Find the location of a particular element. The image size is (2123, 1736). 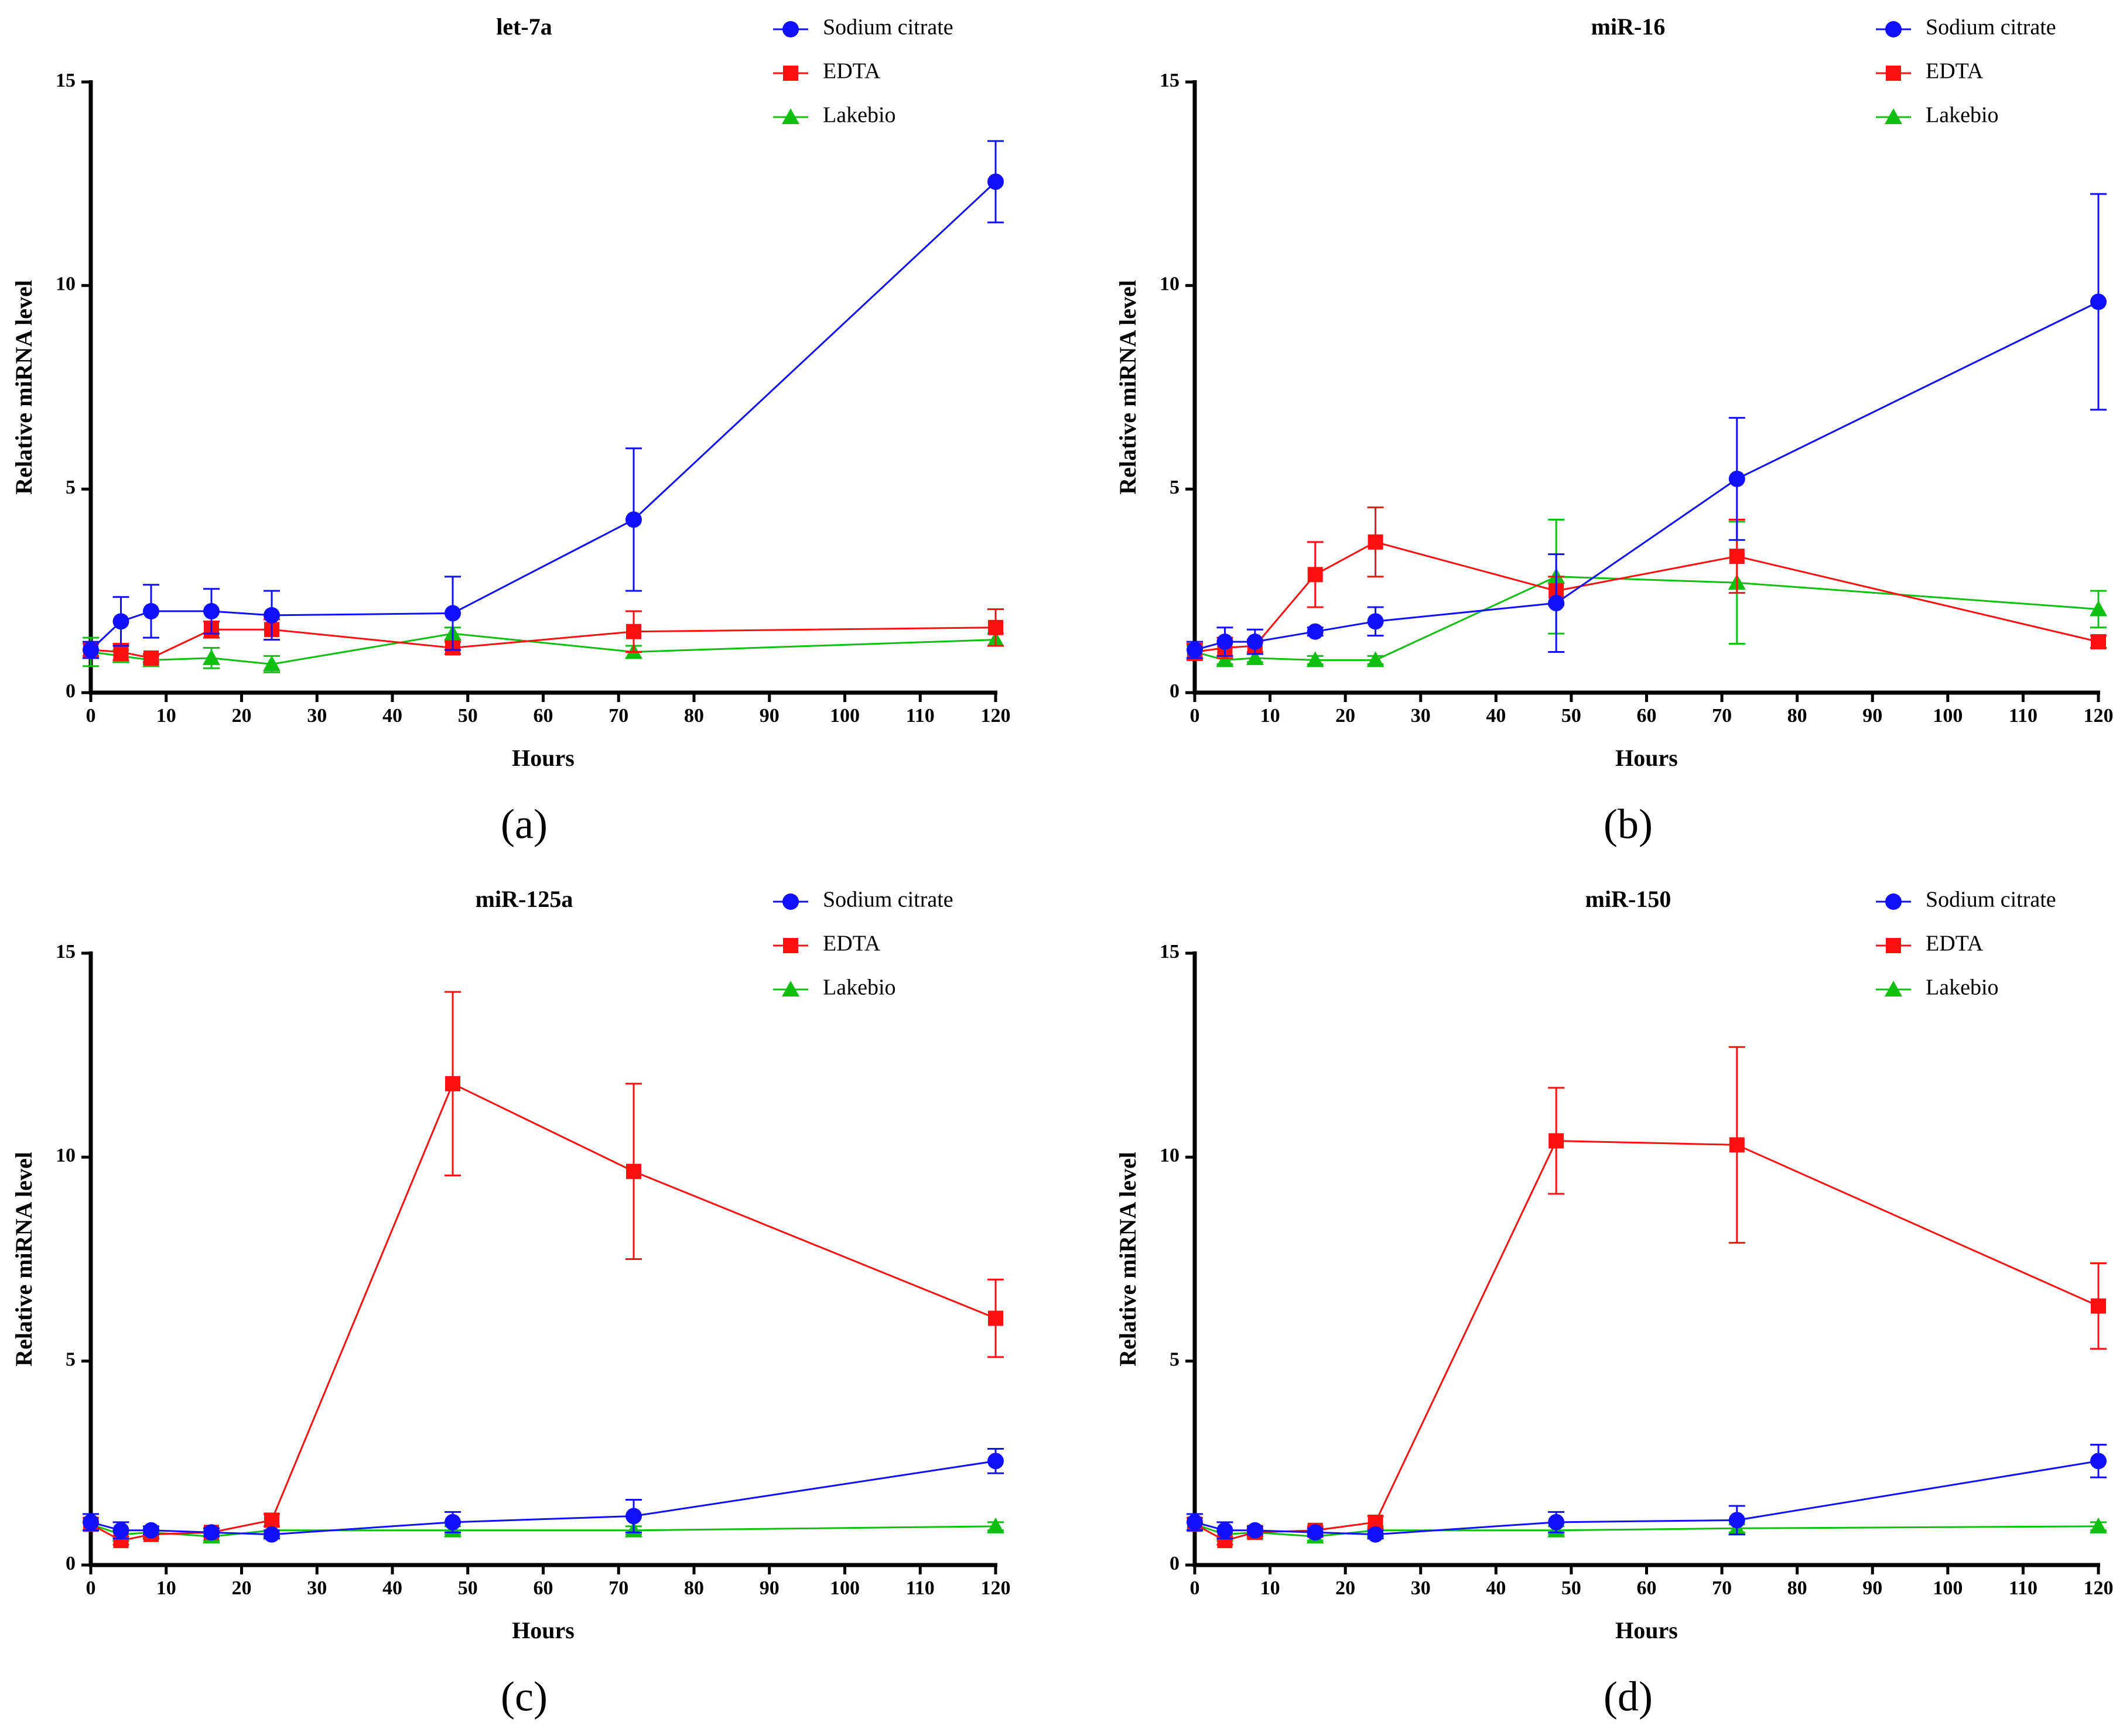

chart-title: let-7a is located at coordinates (524, 26).